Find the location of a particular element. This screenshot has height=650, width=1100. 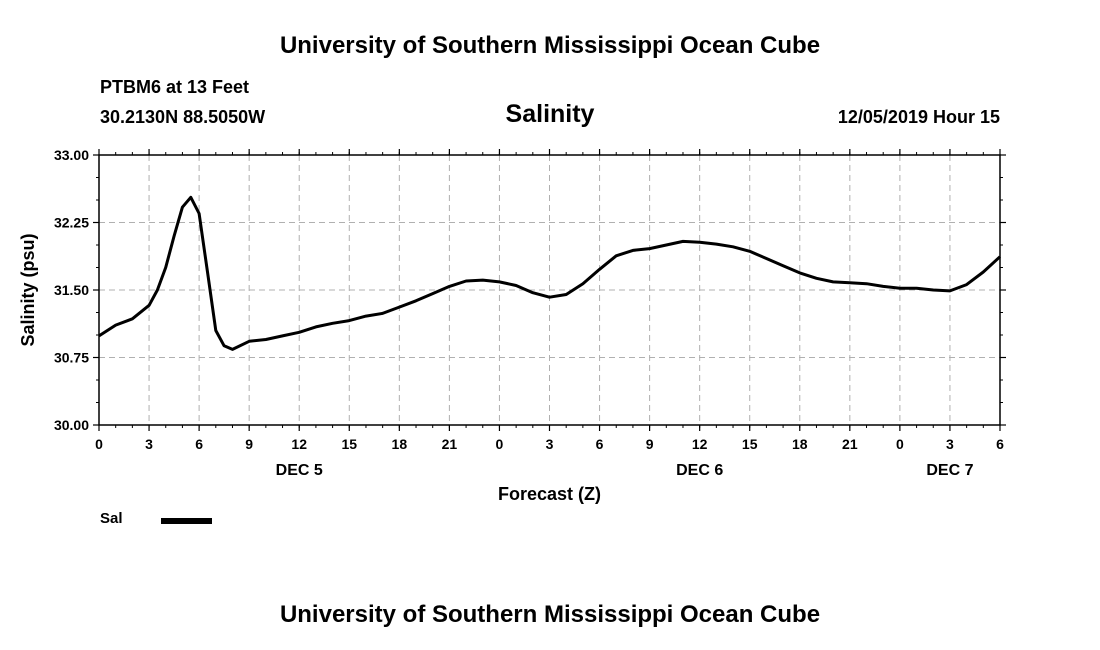

chart-title: Salinity is located at coordinates (550, 114).